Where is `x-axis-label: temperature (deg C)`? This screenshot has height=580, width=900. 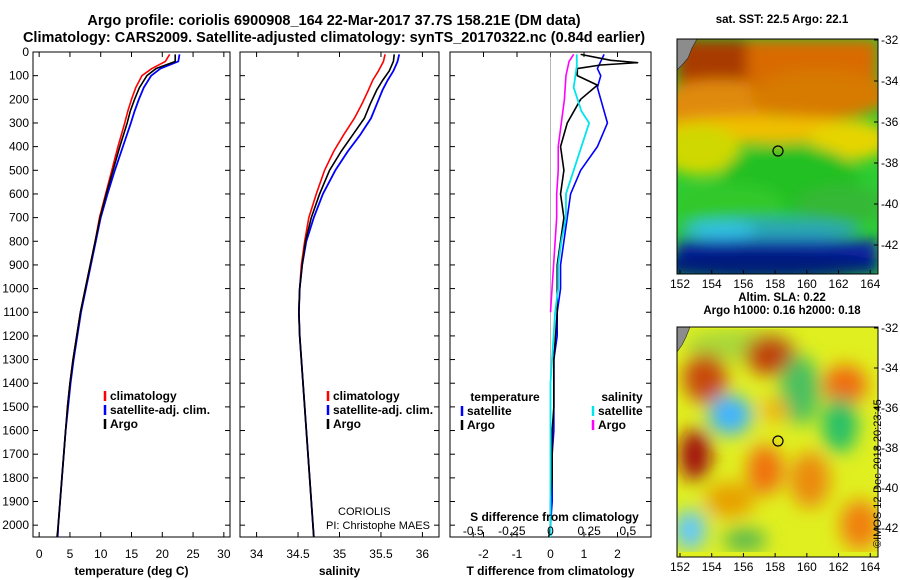
x-axis-label: temperature (deg C) is located at coordinates (131, 571).